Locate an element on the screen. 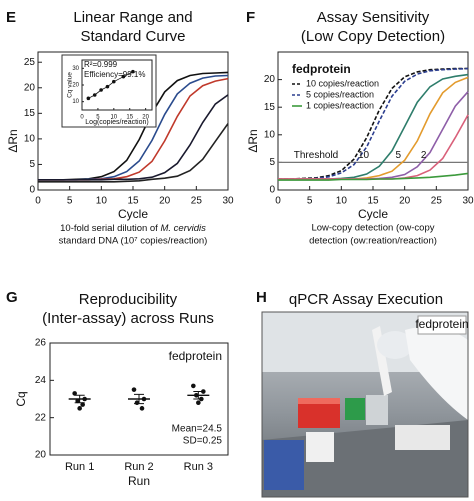 This screenshot has height=501, width=474. caption: 10-fold serial dilution of M. cervidis is located at coordinates (133, 228).